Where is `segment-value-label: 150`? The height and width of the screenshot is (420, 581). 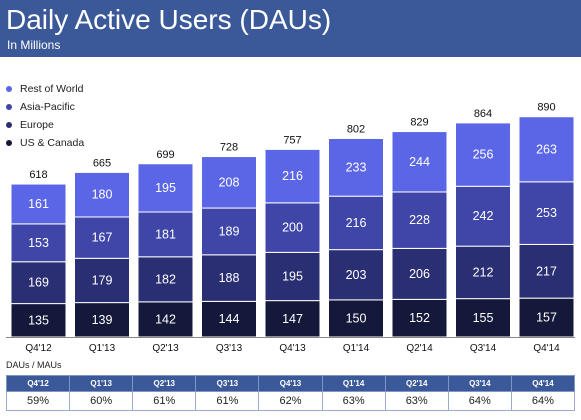 segment-value-label: 150 is located at coordinates (356, 318).